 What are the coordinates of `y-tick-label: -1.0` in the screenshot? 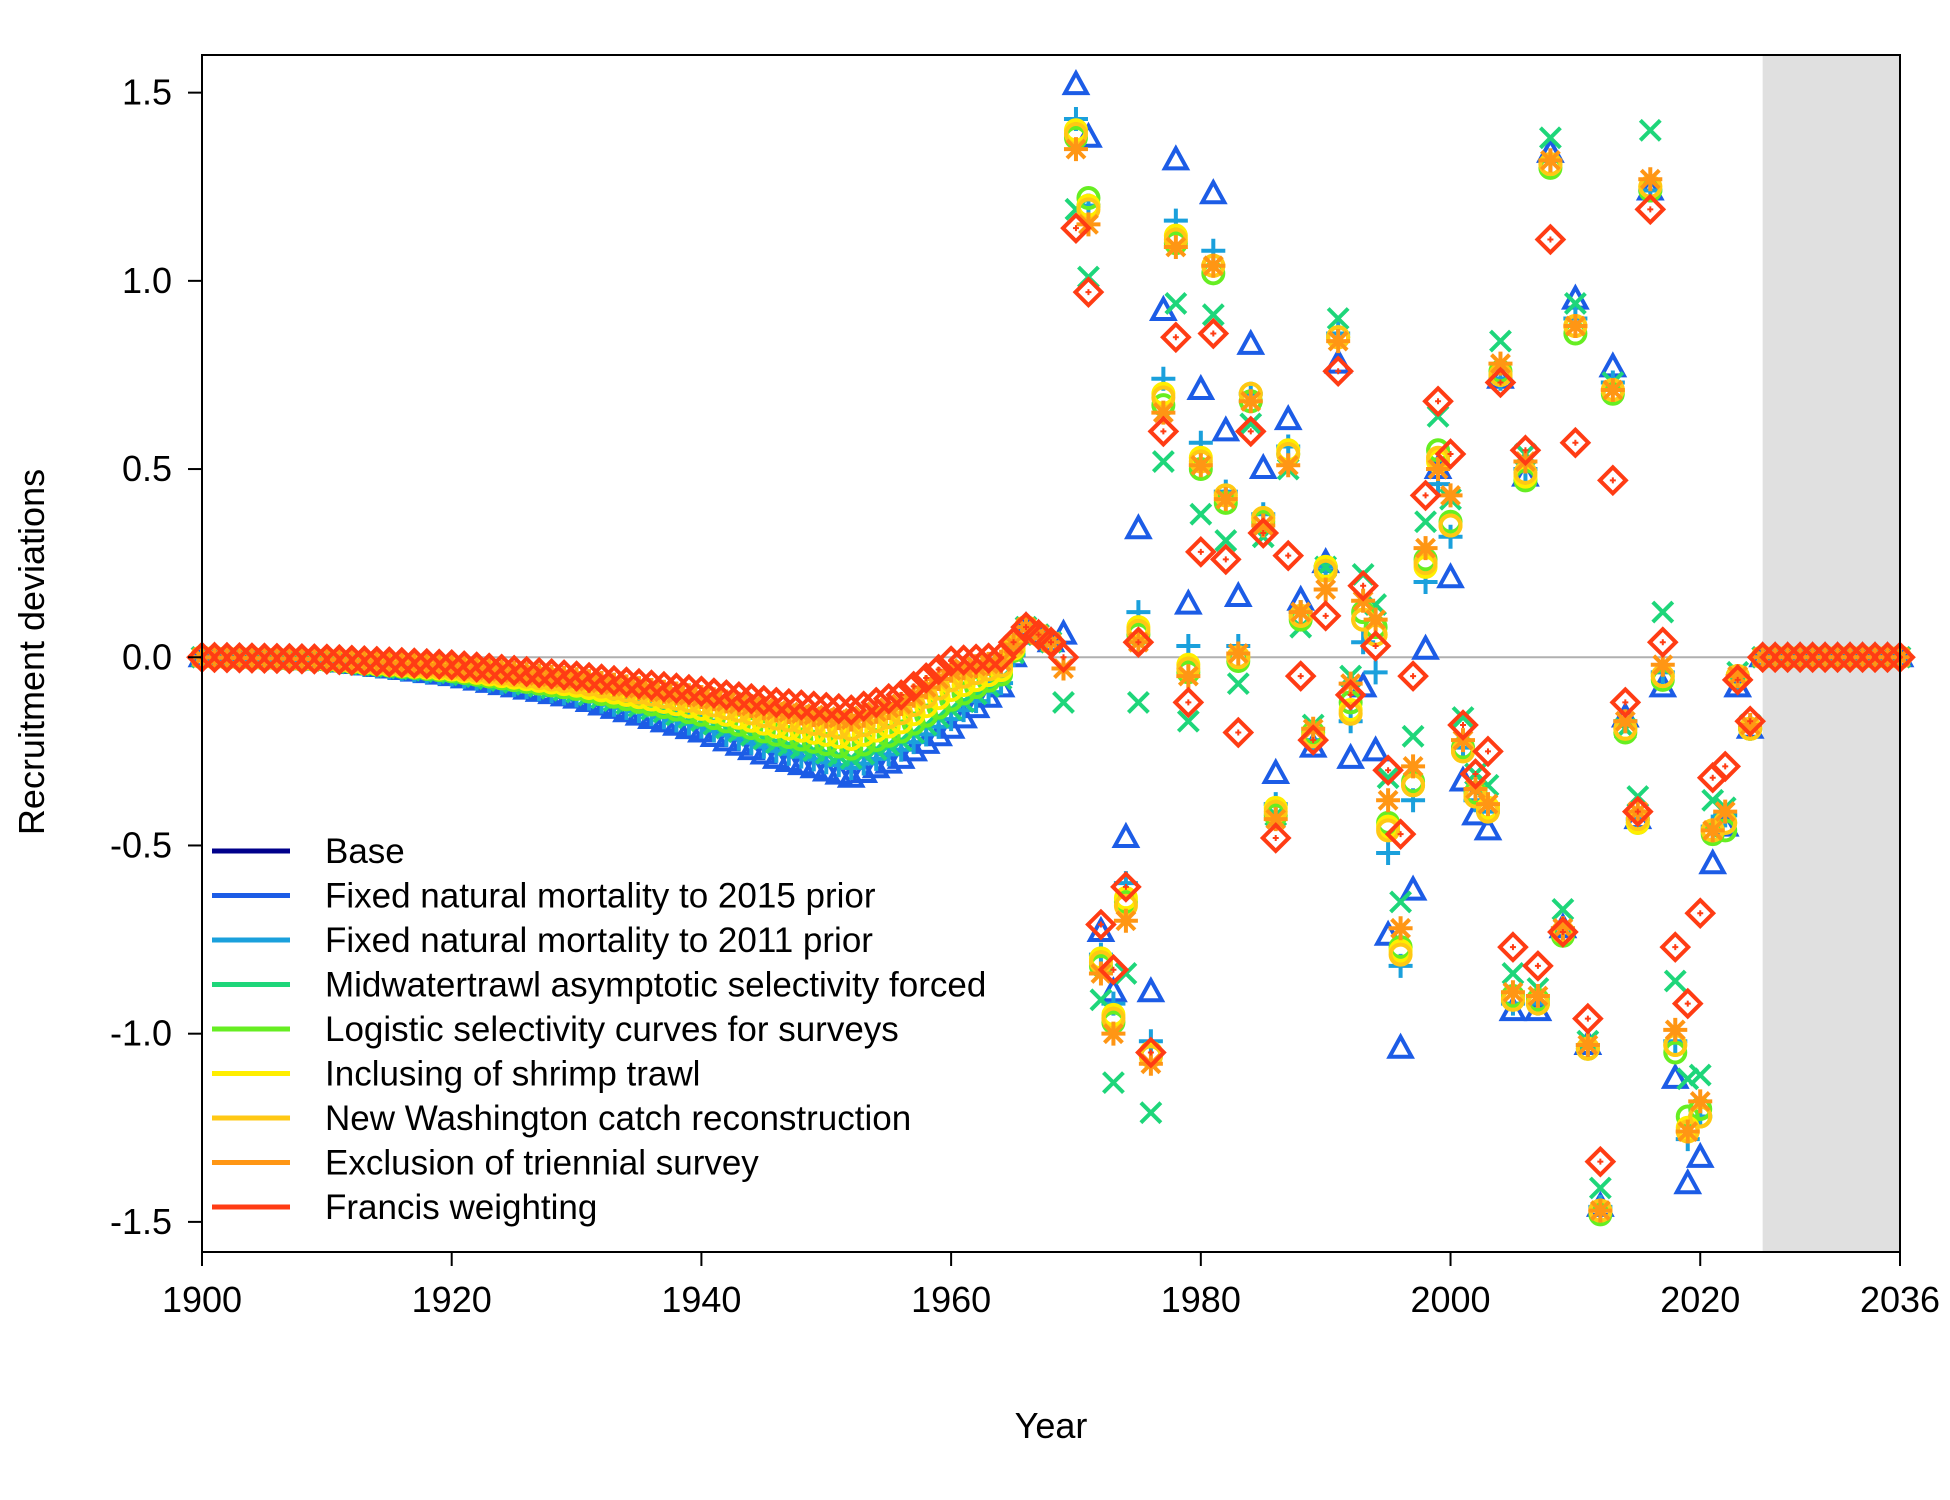 It's located at (141, 1033).